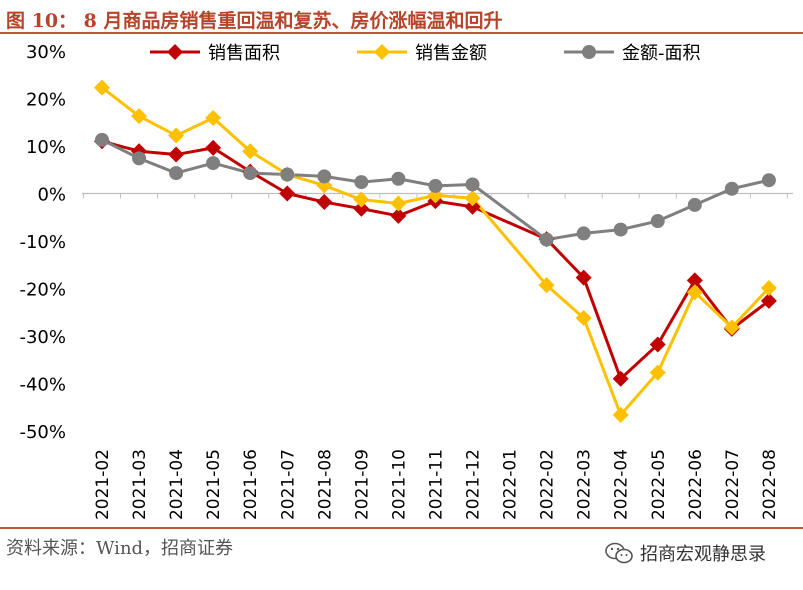 The height and width of the screenshot is (590, 803). What do you see at coordinates (42, 385) in the screenshot?
I see `y-tick-label: -40%` at bounding box center [42, 385].